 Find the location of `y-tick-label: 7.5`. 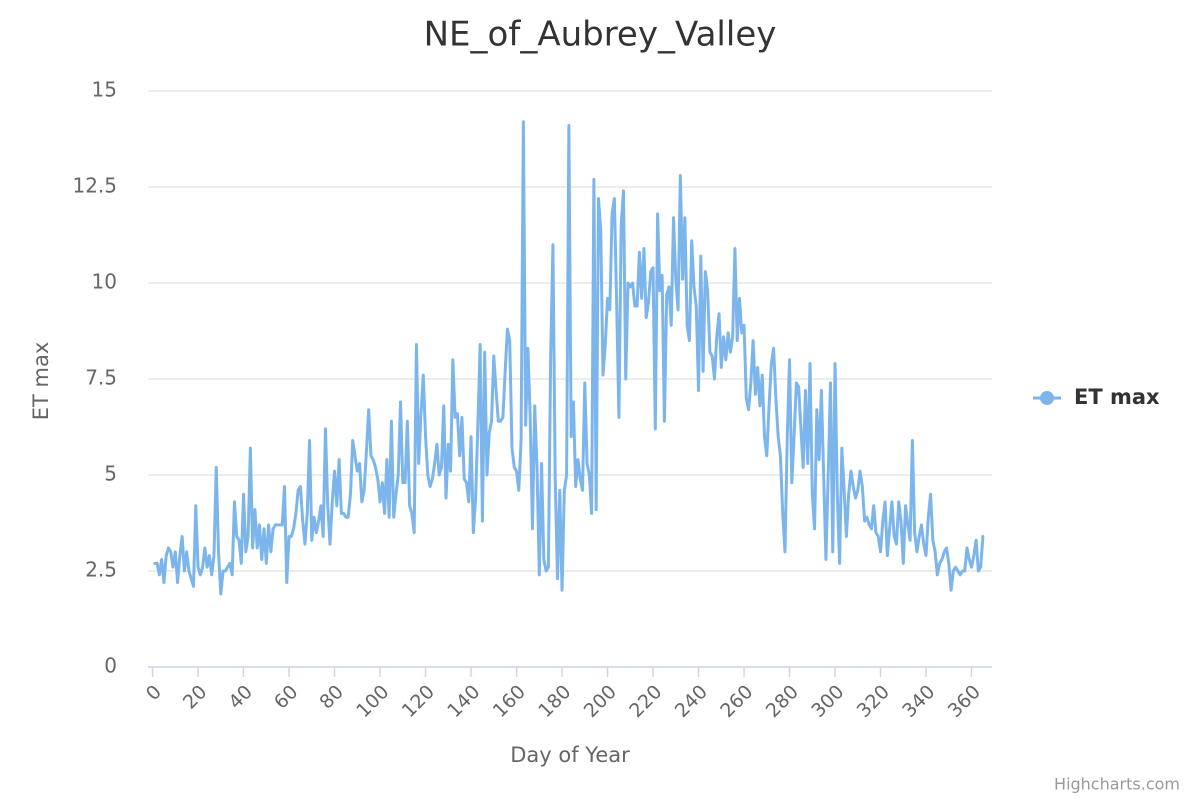

y-tick-label: 7.5 is located at coordinates (101, 378).